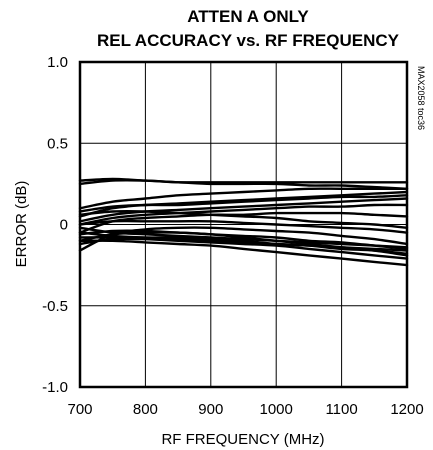 The image size is (433, 450). I want to click on x-axis-label: RF FREQUENCY (MHz), so click(242, 439).